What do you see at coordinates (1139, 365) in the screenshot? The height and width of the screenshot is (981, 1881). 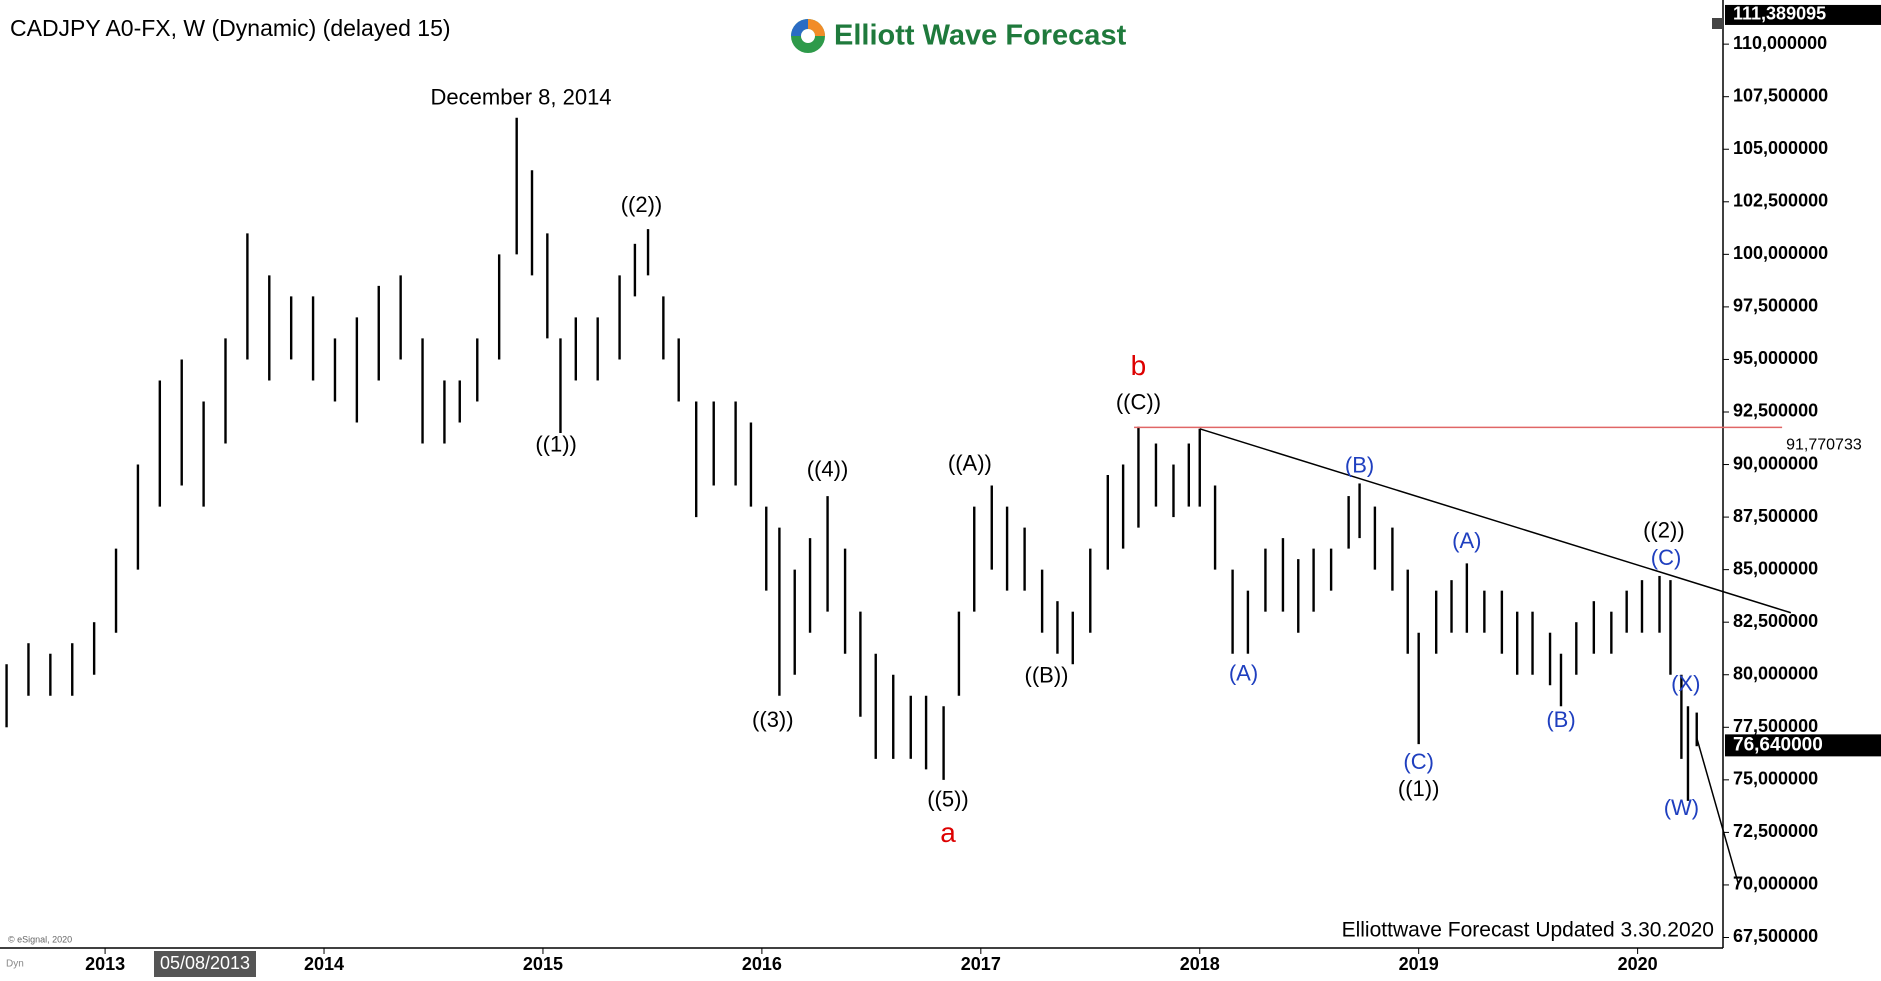 I see `wave-label: b` at bounding box center [1139, 365].